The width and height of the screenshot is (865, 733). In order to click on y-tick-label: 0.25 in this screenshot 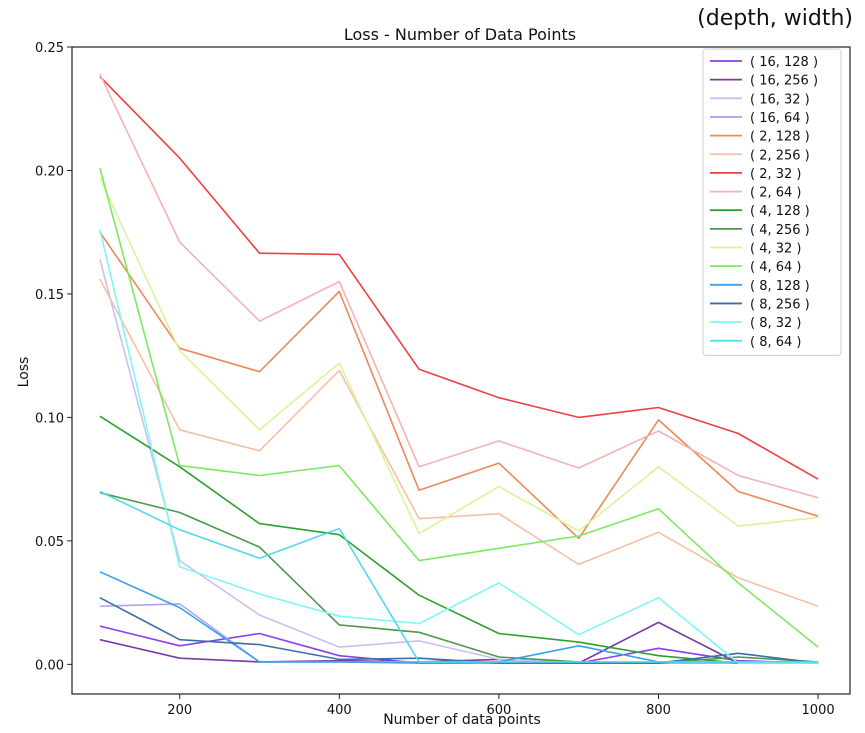, I will do `click(49, 48)`.